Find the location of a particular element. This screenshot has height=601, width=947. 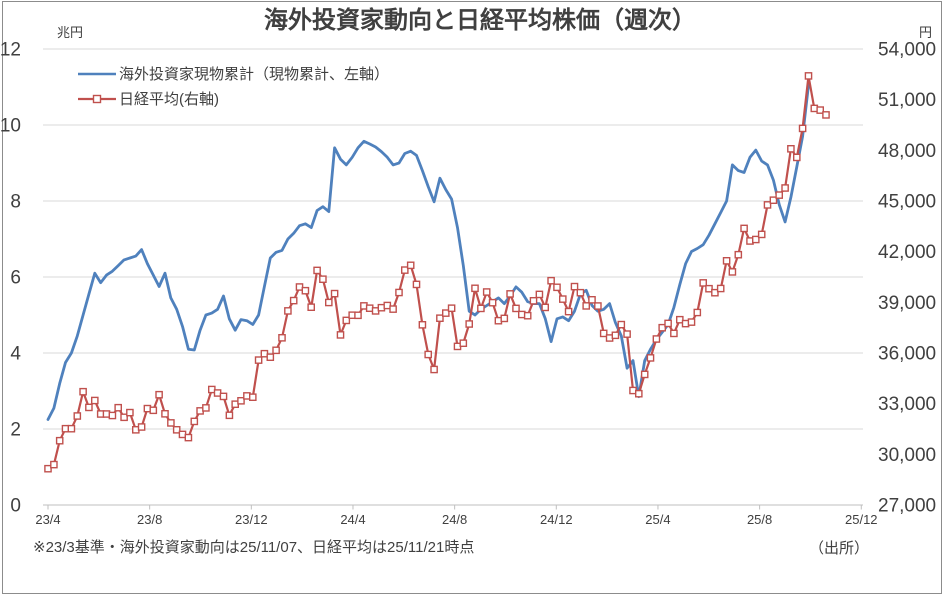

left-axis-tick-label: 0 is located at coordinates (15, 506).